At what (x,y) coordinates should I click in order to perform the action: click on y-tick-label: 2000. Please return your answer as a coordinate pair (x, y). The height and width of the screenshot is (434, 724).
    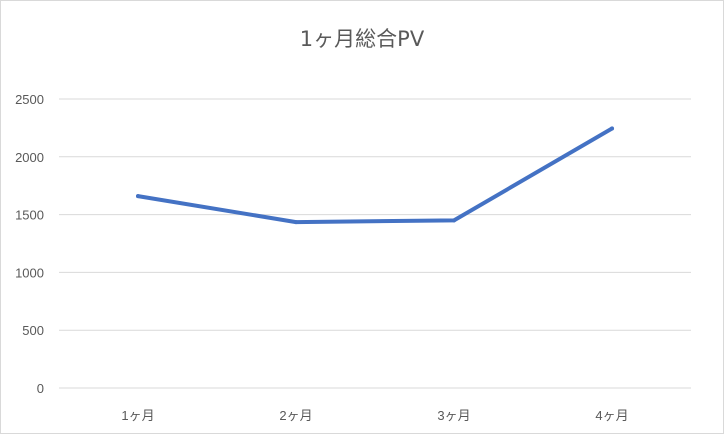
    Looking at the image, I should click on (29, 157).